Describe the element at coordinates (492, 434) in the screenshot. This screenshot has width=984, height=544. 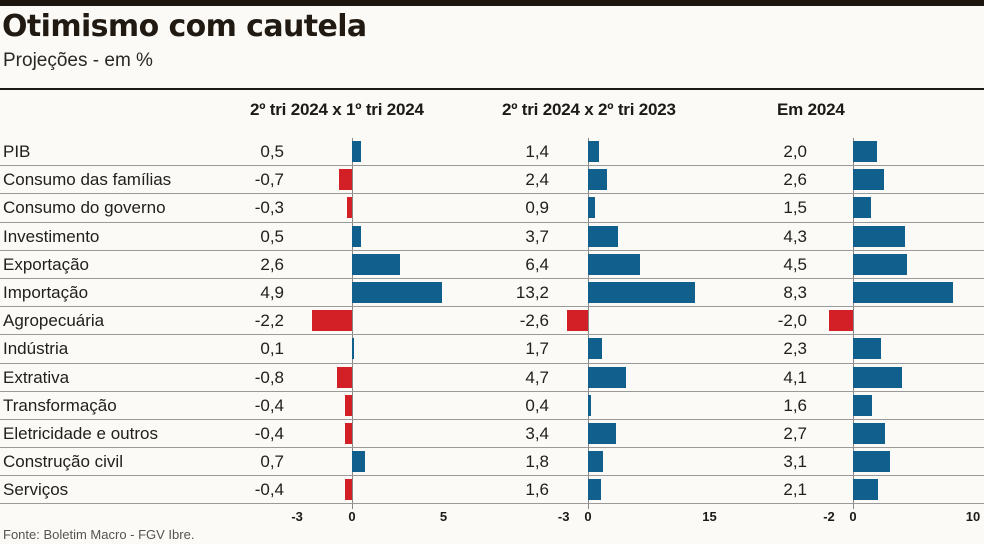
I see `table-row: Eletricidade e outros -0,4 3,4 2,7` at that location.